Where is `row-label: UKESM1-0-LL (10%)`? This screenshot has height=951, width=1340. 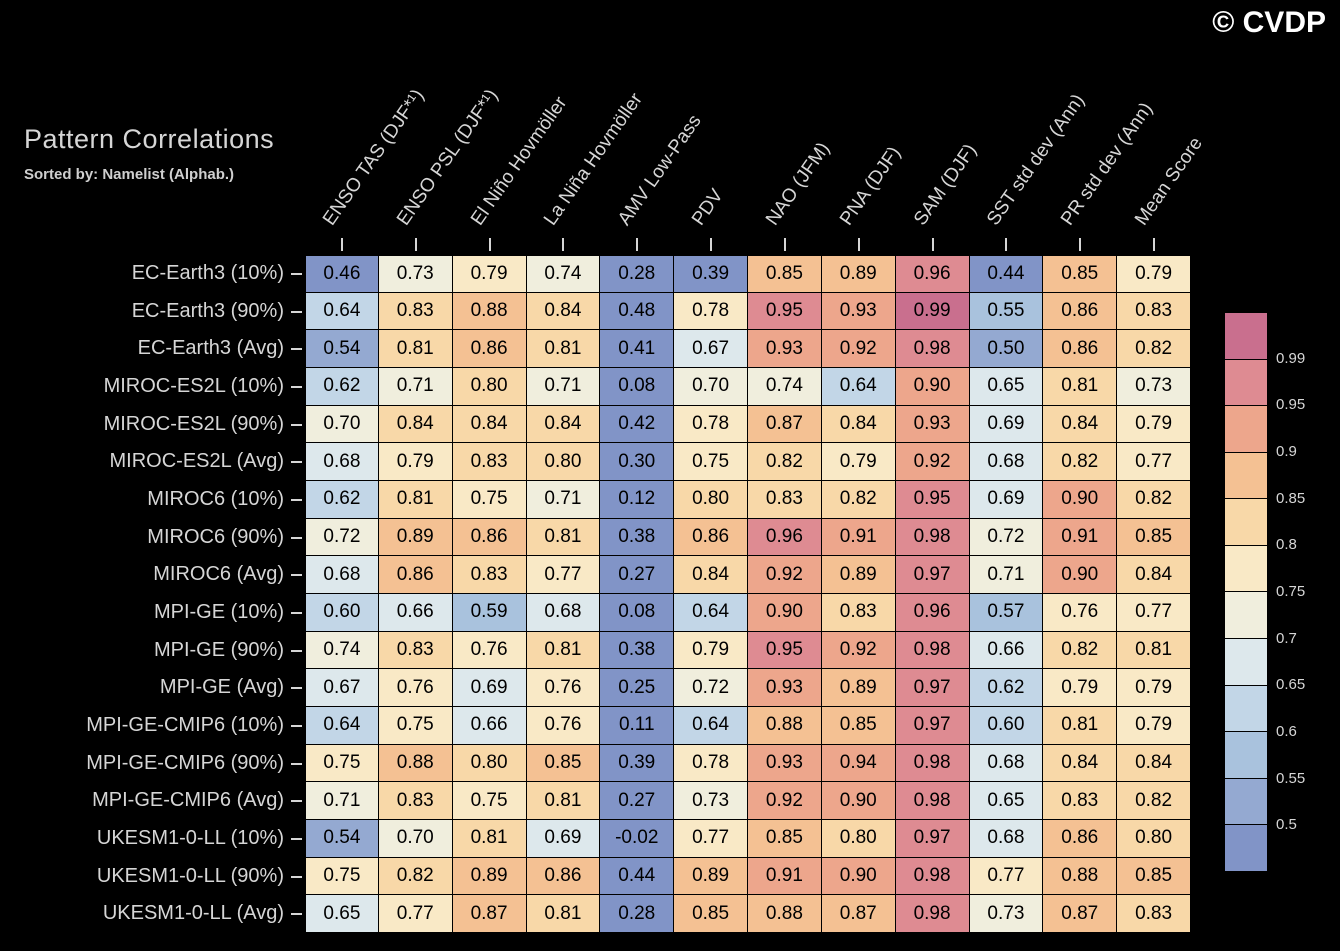
row-label: UKESM1-0-LL (10%) is located at coordinates (190, 838).